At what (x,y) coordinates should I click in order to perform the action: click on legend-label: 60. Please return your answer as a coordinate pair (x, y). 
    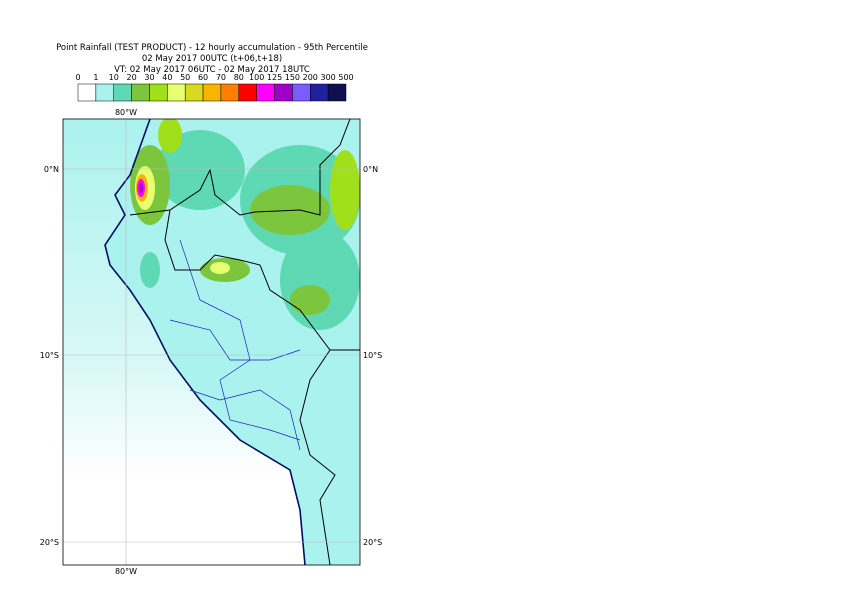
    Looking at the image, I should click on (203, 77).